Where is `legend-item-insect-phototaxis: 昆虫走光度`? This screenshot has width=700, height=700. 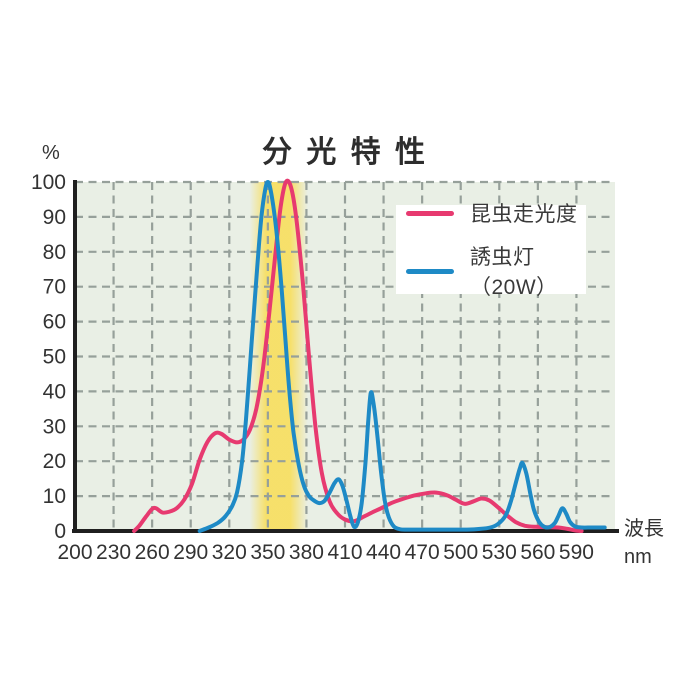
legend-item-insect-phototaxis: 昆虫走光度 is located at coordinates (496, 213).